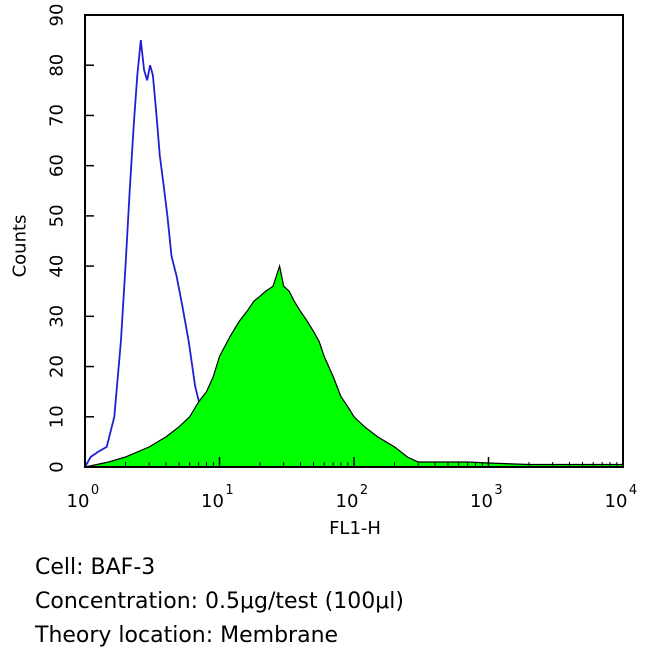 The height and width of the screenshot is (653, 650). What do you see at coordinates (57, 416) in the screenshot?
I see `y-tick-label: 10` at bounding box center [57, 416].